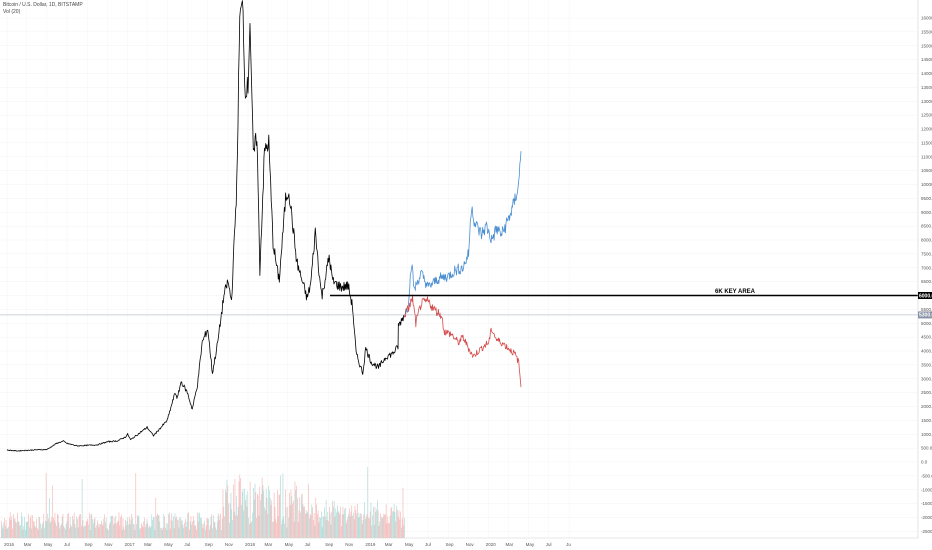  What do you see at coordinates (926, 323) in the screenshot?
I see `y-tick-label: 5000.0` at bounding box center [926, 323].